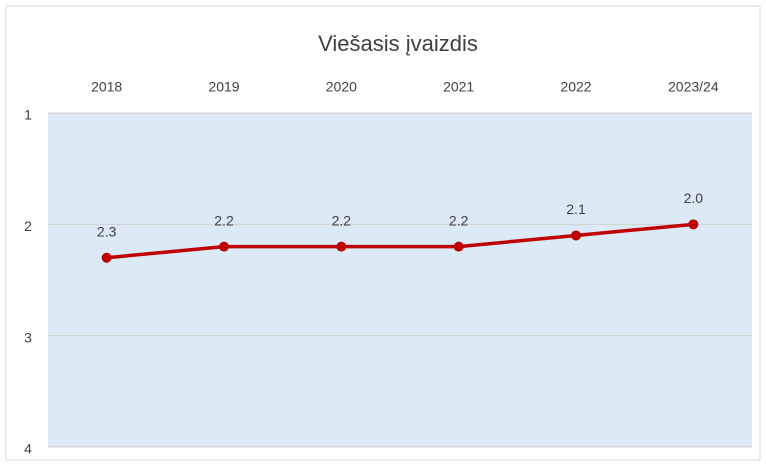  Describe the element at coordinates (28, 449) in the screenshot. I see `y-tick-label: 4` at that location.